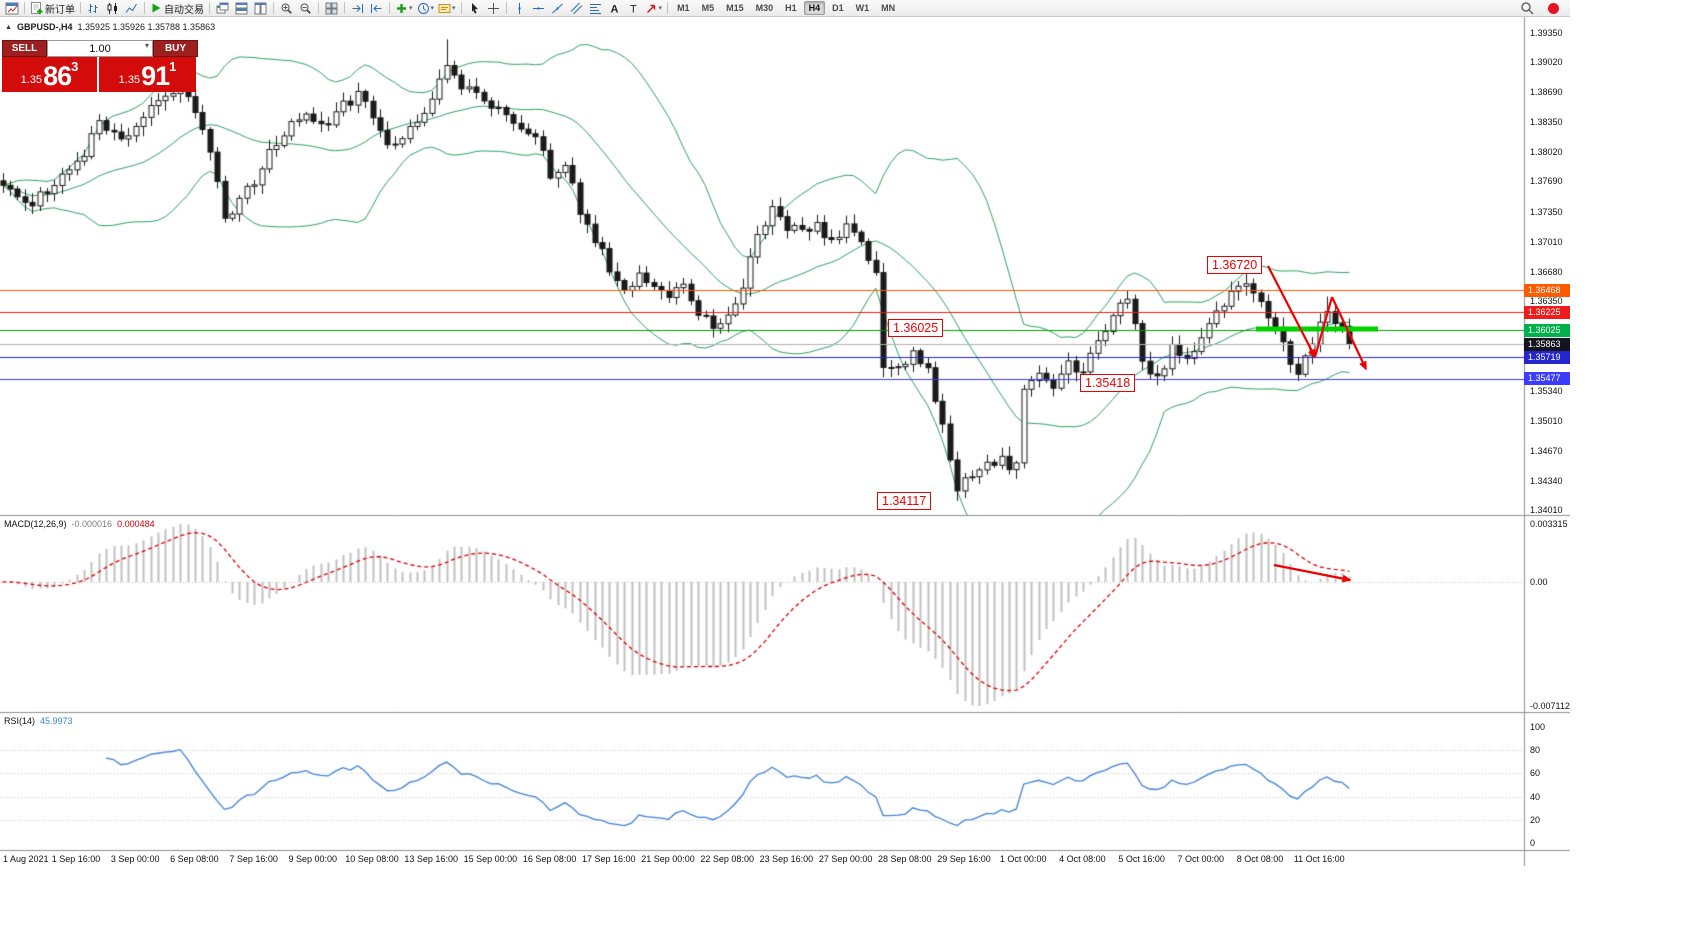  I want to click on price-annotation: 1.35418, so click(1108, 383).